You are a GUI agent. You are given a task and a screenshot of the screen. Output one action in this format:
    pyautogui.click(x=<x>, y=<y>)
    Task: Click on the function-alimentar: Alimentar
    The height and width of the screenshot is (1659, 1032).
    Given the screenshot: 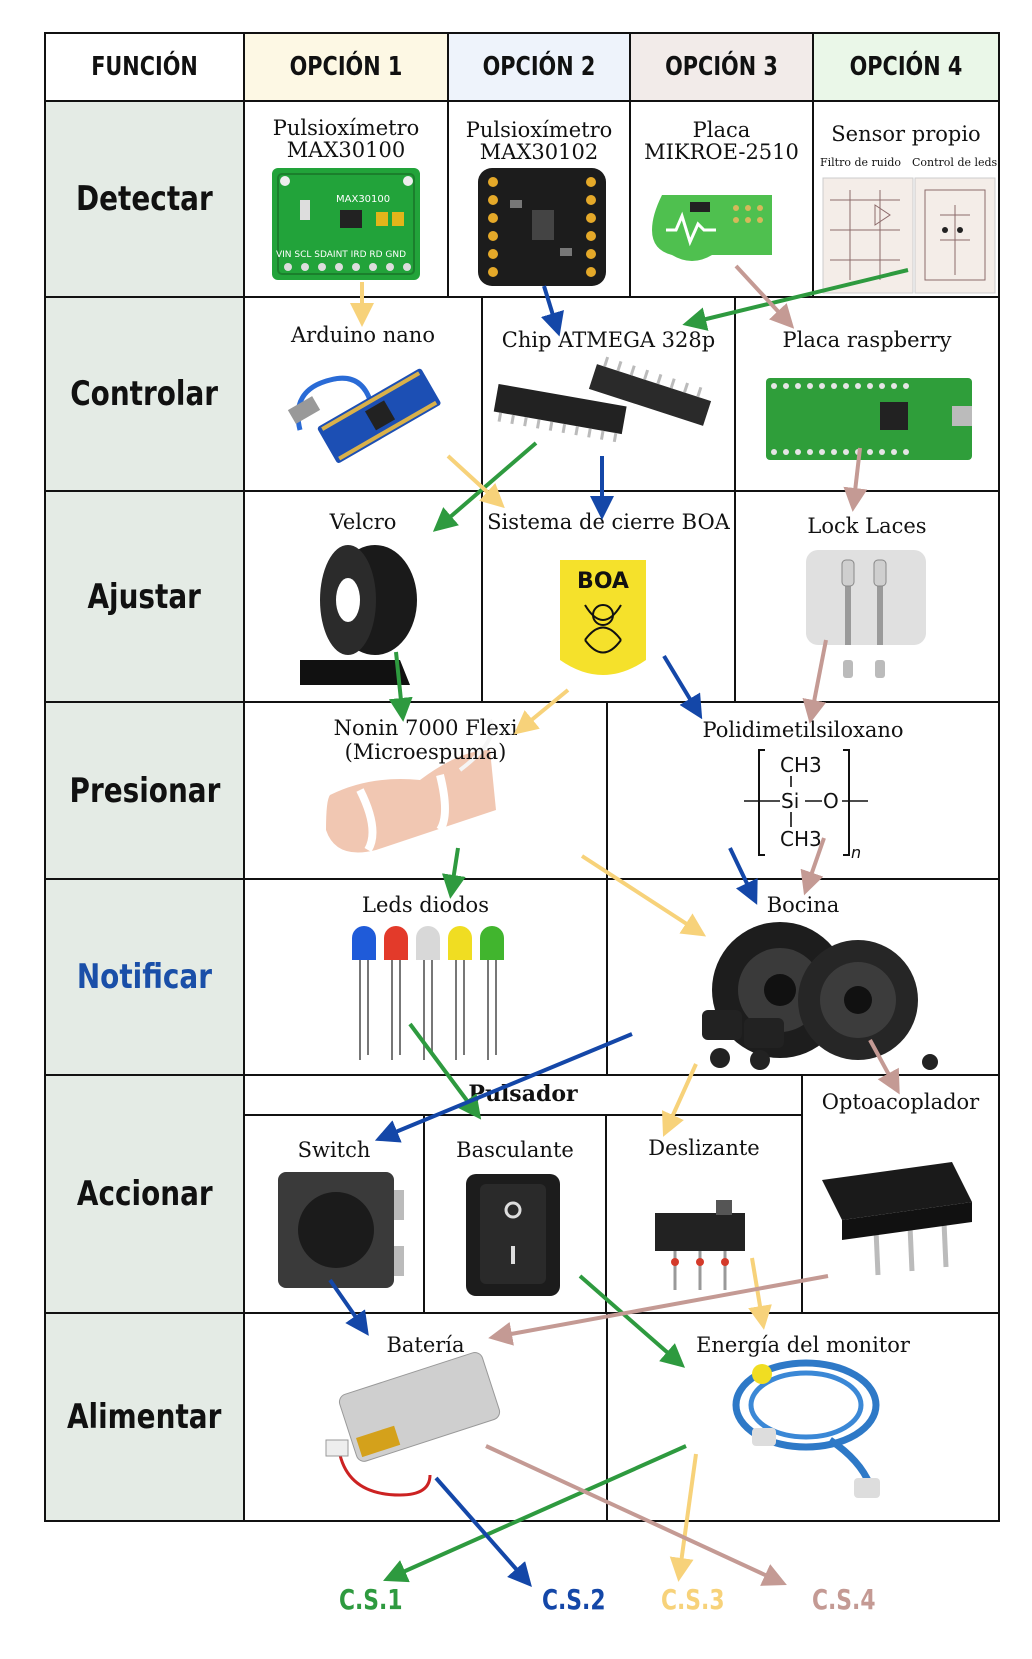 What is the action you would take?
    pyautogui.click(x=144, y=1417)
    